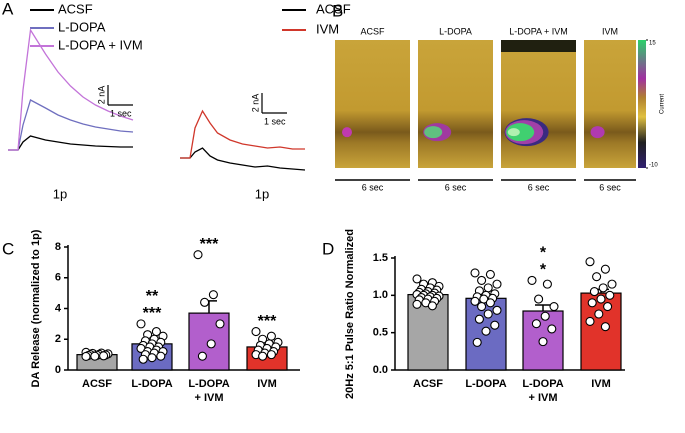  What do you see at coordinates (652, 44) in the screenshot?
I see `colorbar-tick-label: 15` at bounding box center [652, 44].